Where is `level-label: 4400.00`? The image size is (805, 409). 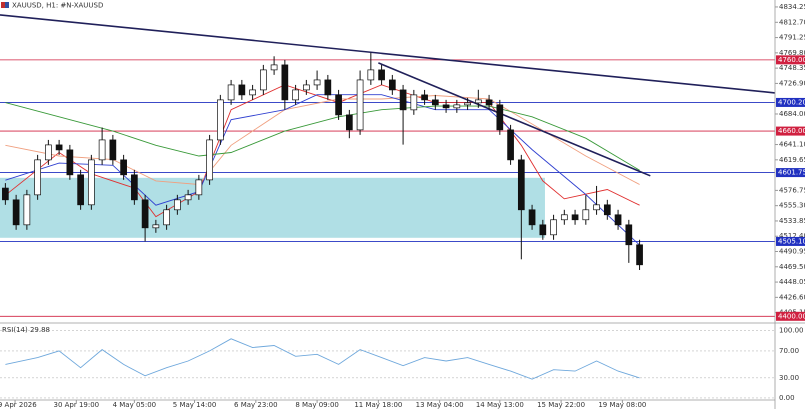 level-label: 4400.00 is located at coordinates (791, 316).